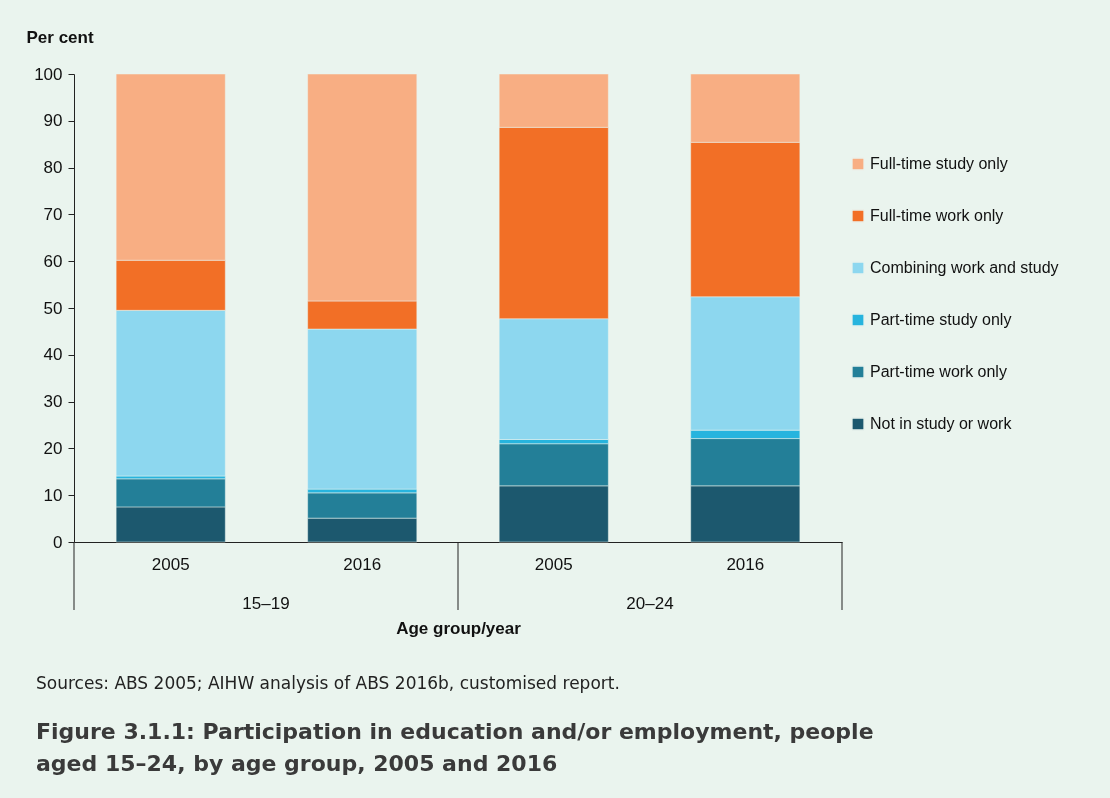 This screenshot has height=798, width=1110. I want to click on y-tick-label: 30, so click(53, 402).